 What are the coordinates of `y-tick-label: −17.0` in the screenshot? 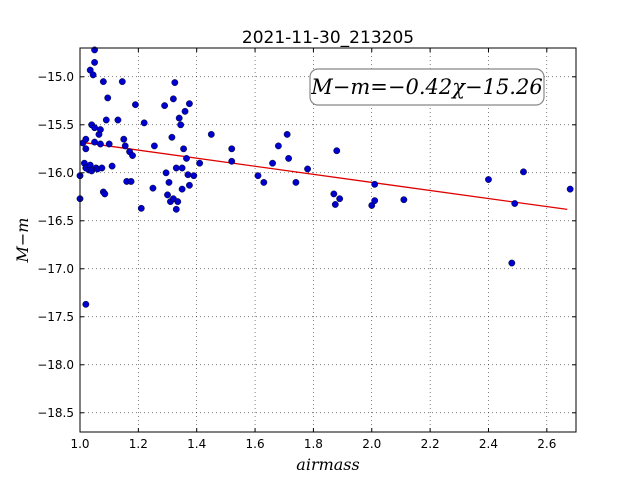 It's located at (55, 269).